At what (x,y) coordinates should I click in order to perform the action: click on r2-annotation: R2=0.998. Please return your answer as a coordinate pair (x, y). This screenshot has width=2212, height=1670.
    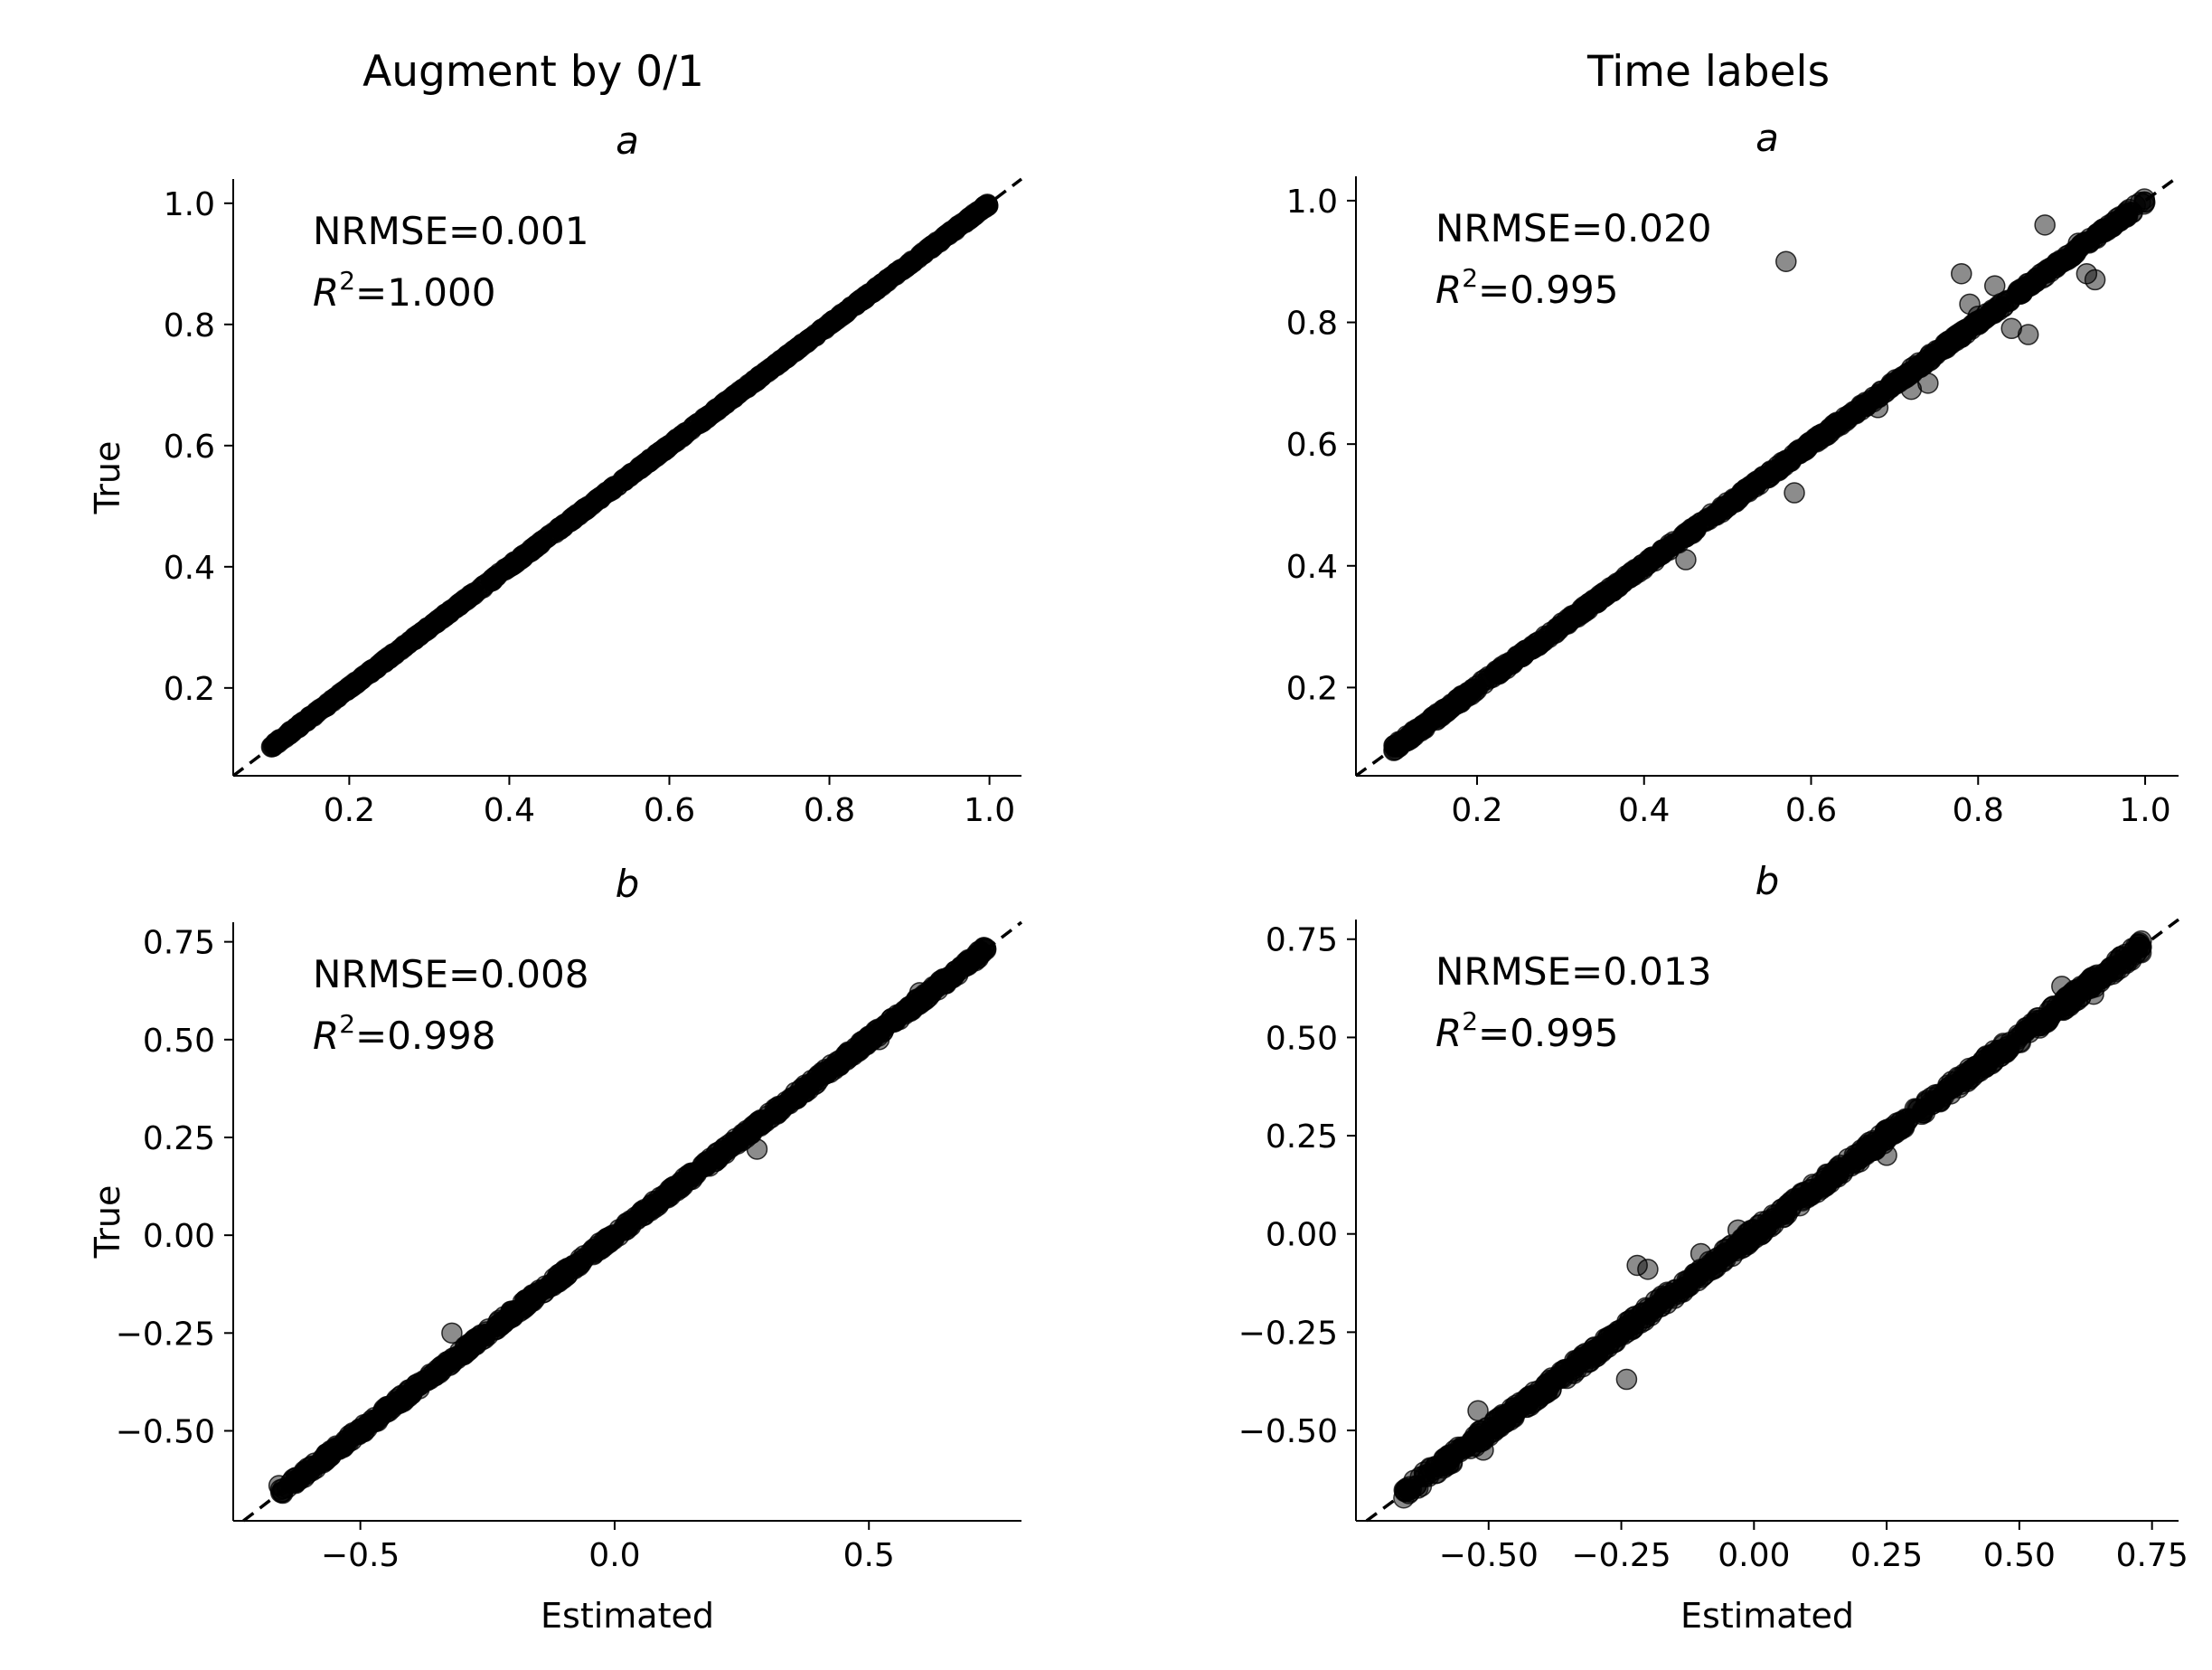
    Looking at the image, I should click on (404, 1033).